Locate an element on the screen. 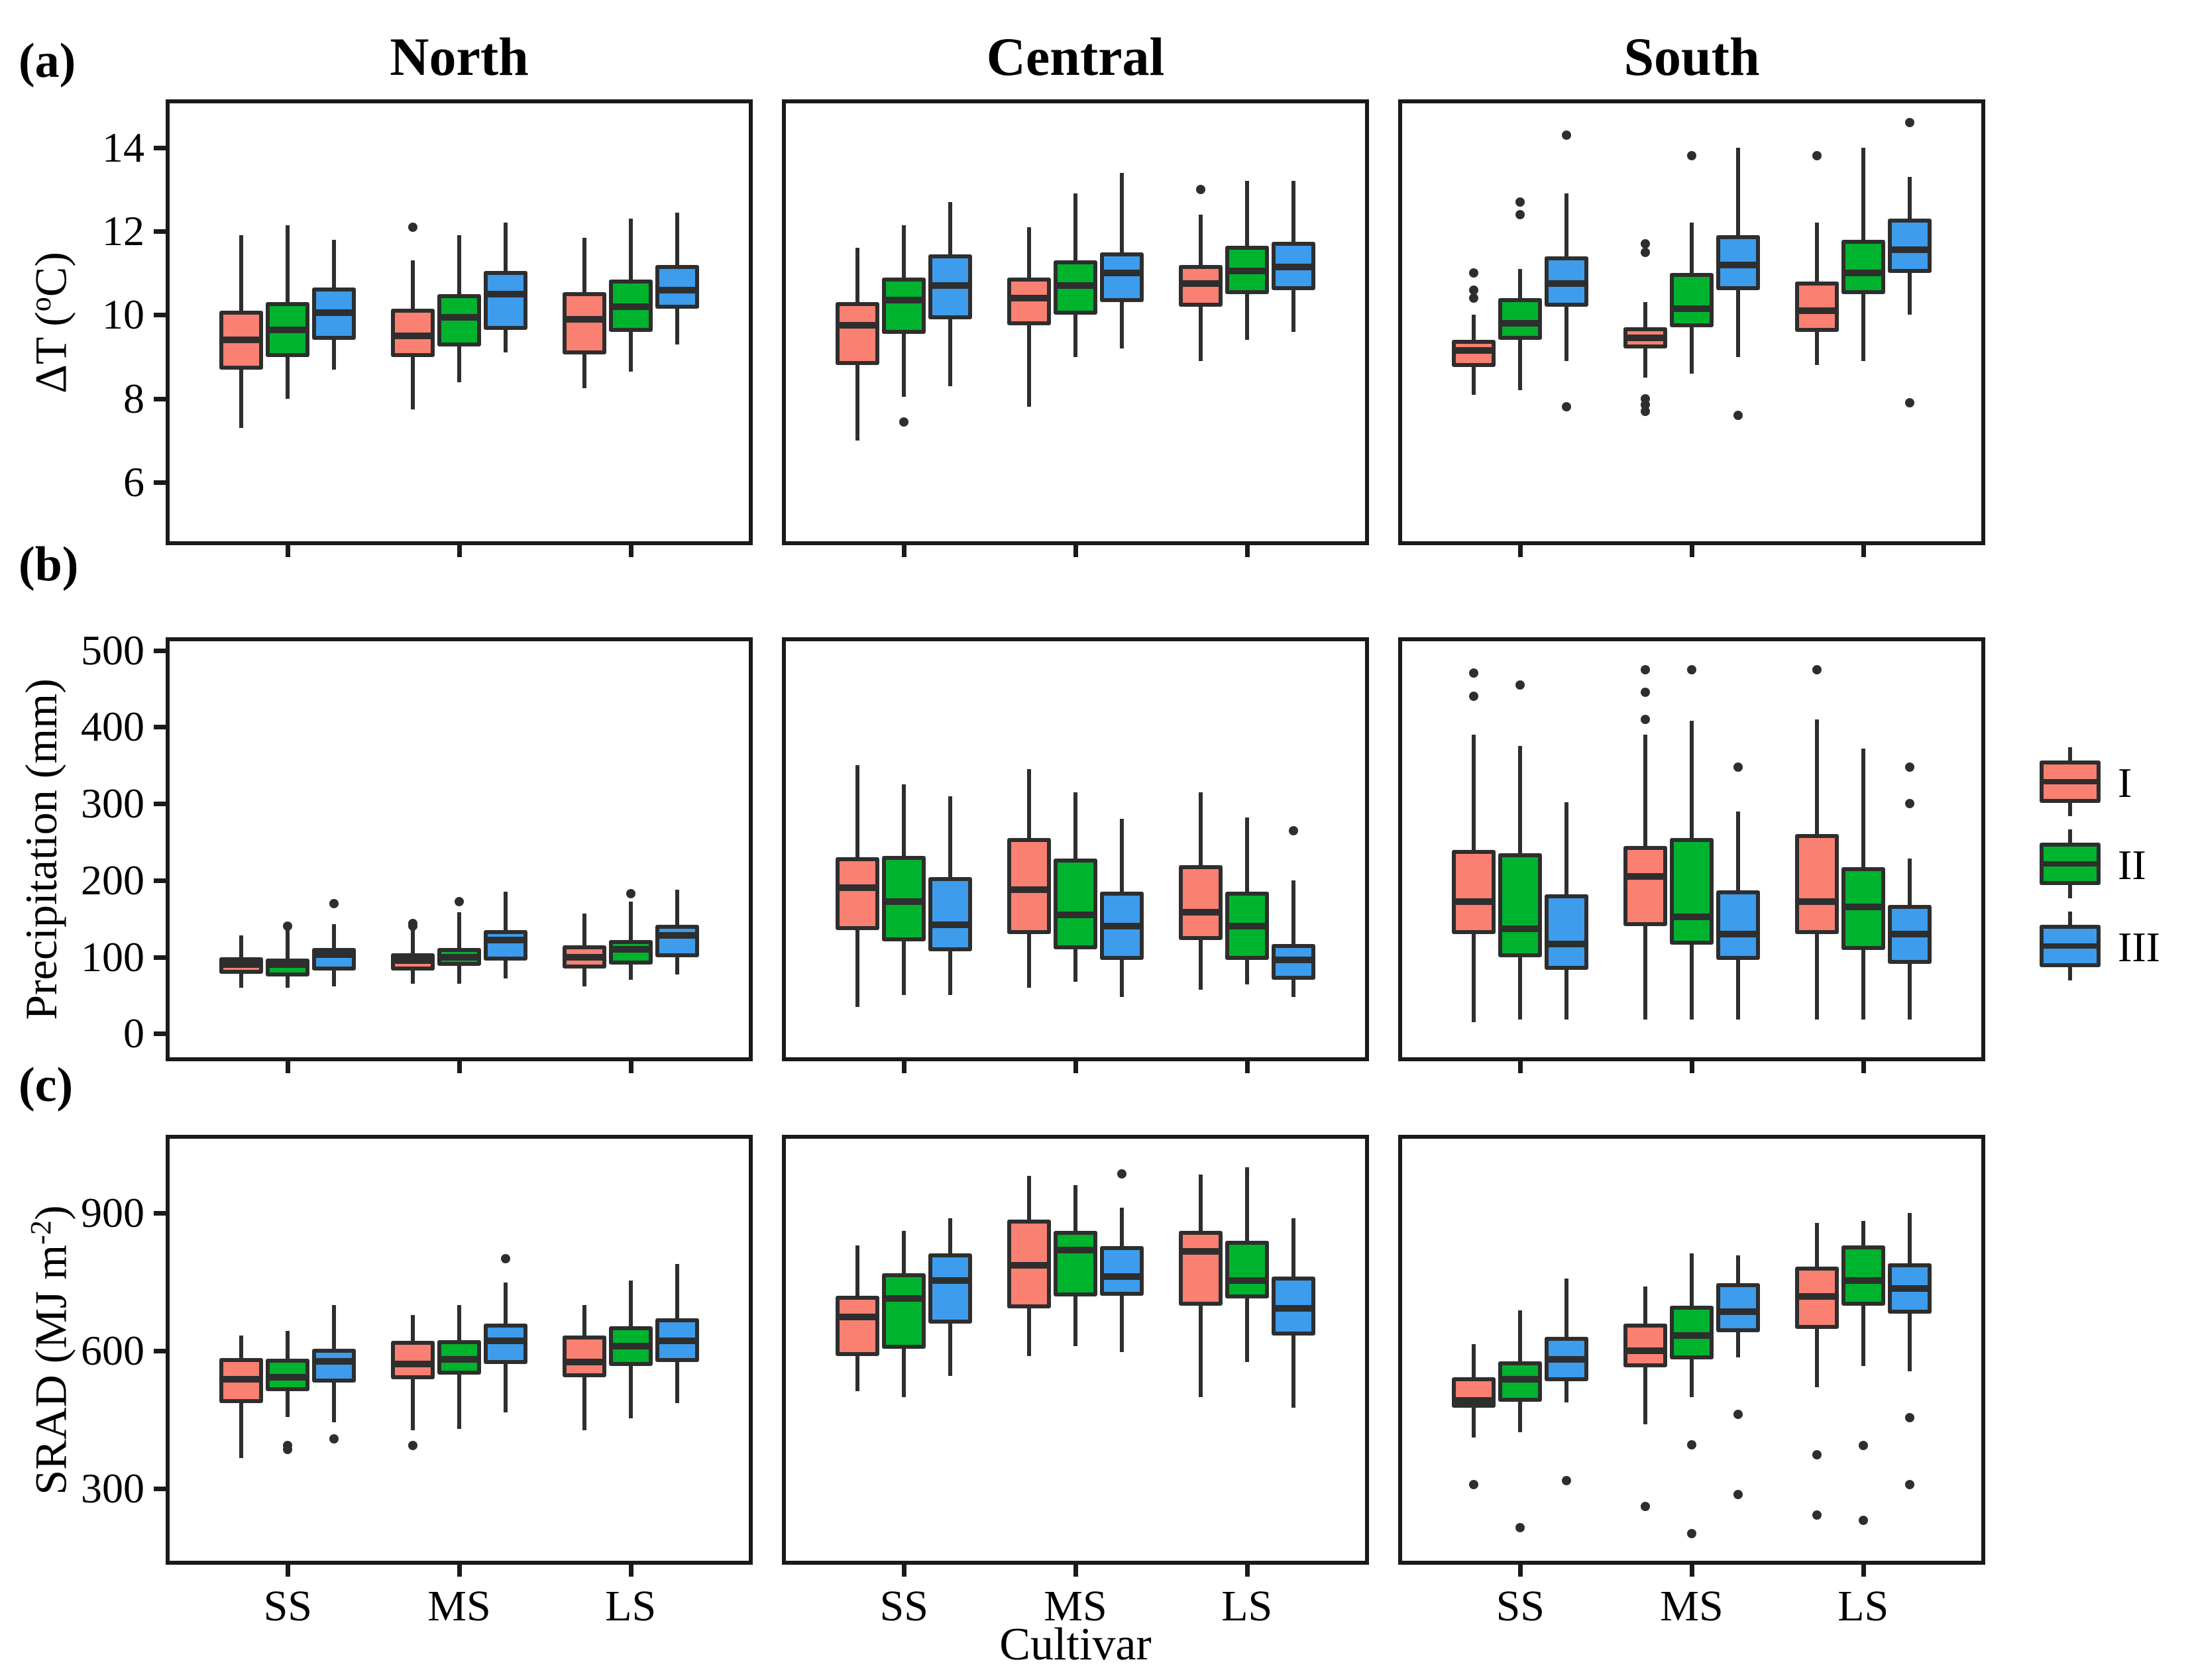 This screenshot has height=1680, width=2192. y-tick-label: 500 is located at coordinates (113, 650).